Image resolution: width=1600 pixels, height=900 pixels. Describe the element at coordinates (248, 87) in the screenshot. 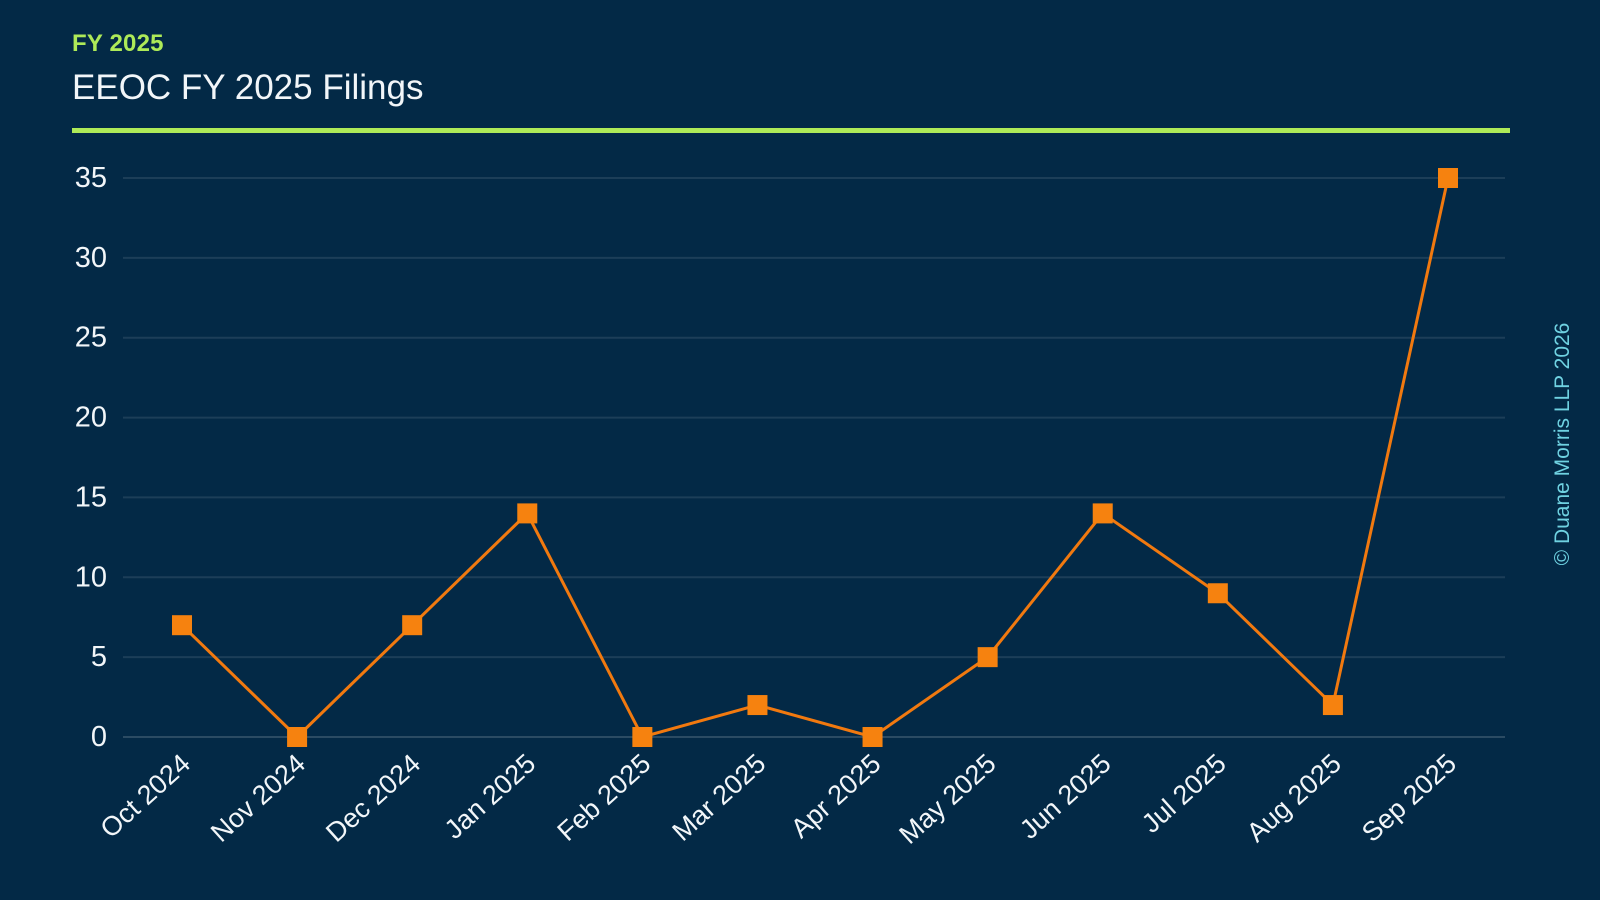

I see `chart-title: EEOC FY 2025 Filings` at that location.